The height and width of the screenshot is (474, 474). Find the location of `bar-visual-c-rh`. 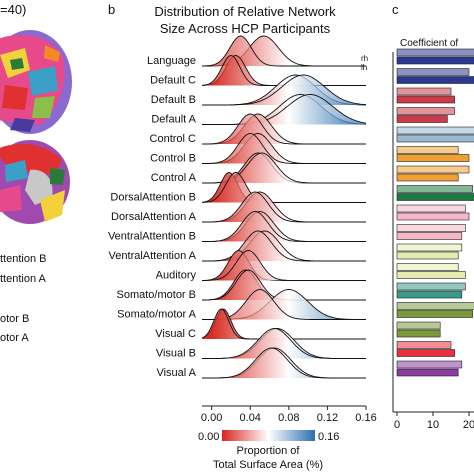

bar-visual-c-rh is located at coordinates (418, 325).